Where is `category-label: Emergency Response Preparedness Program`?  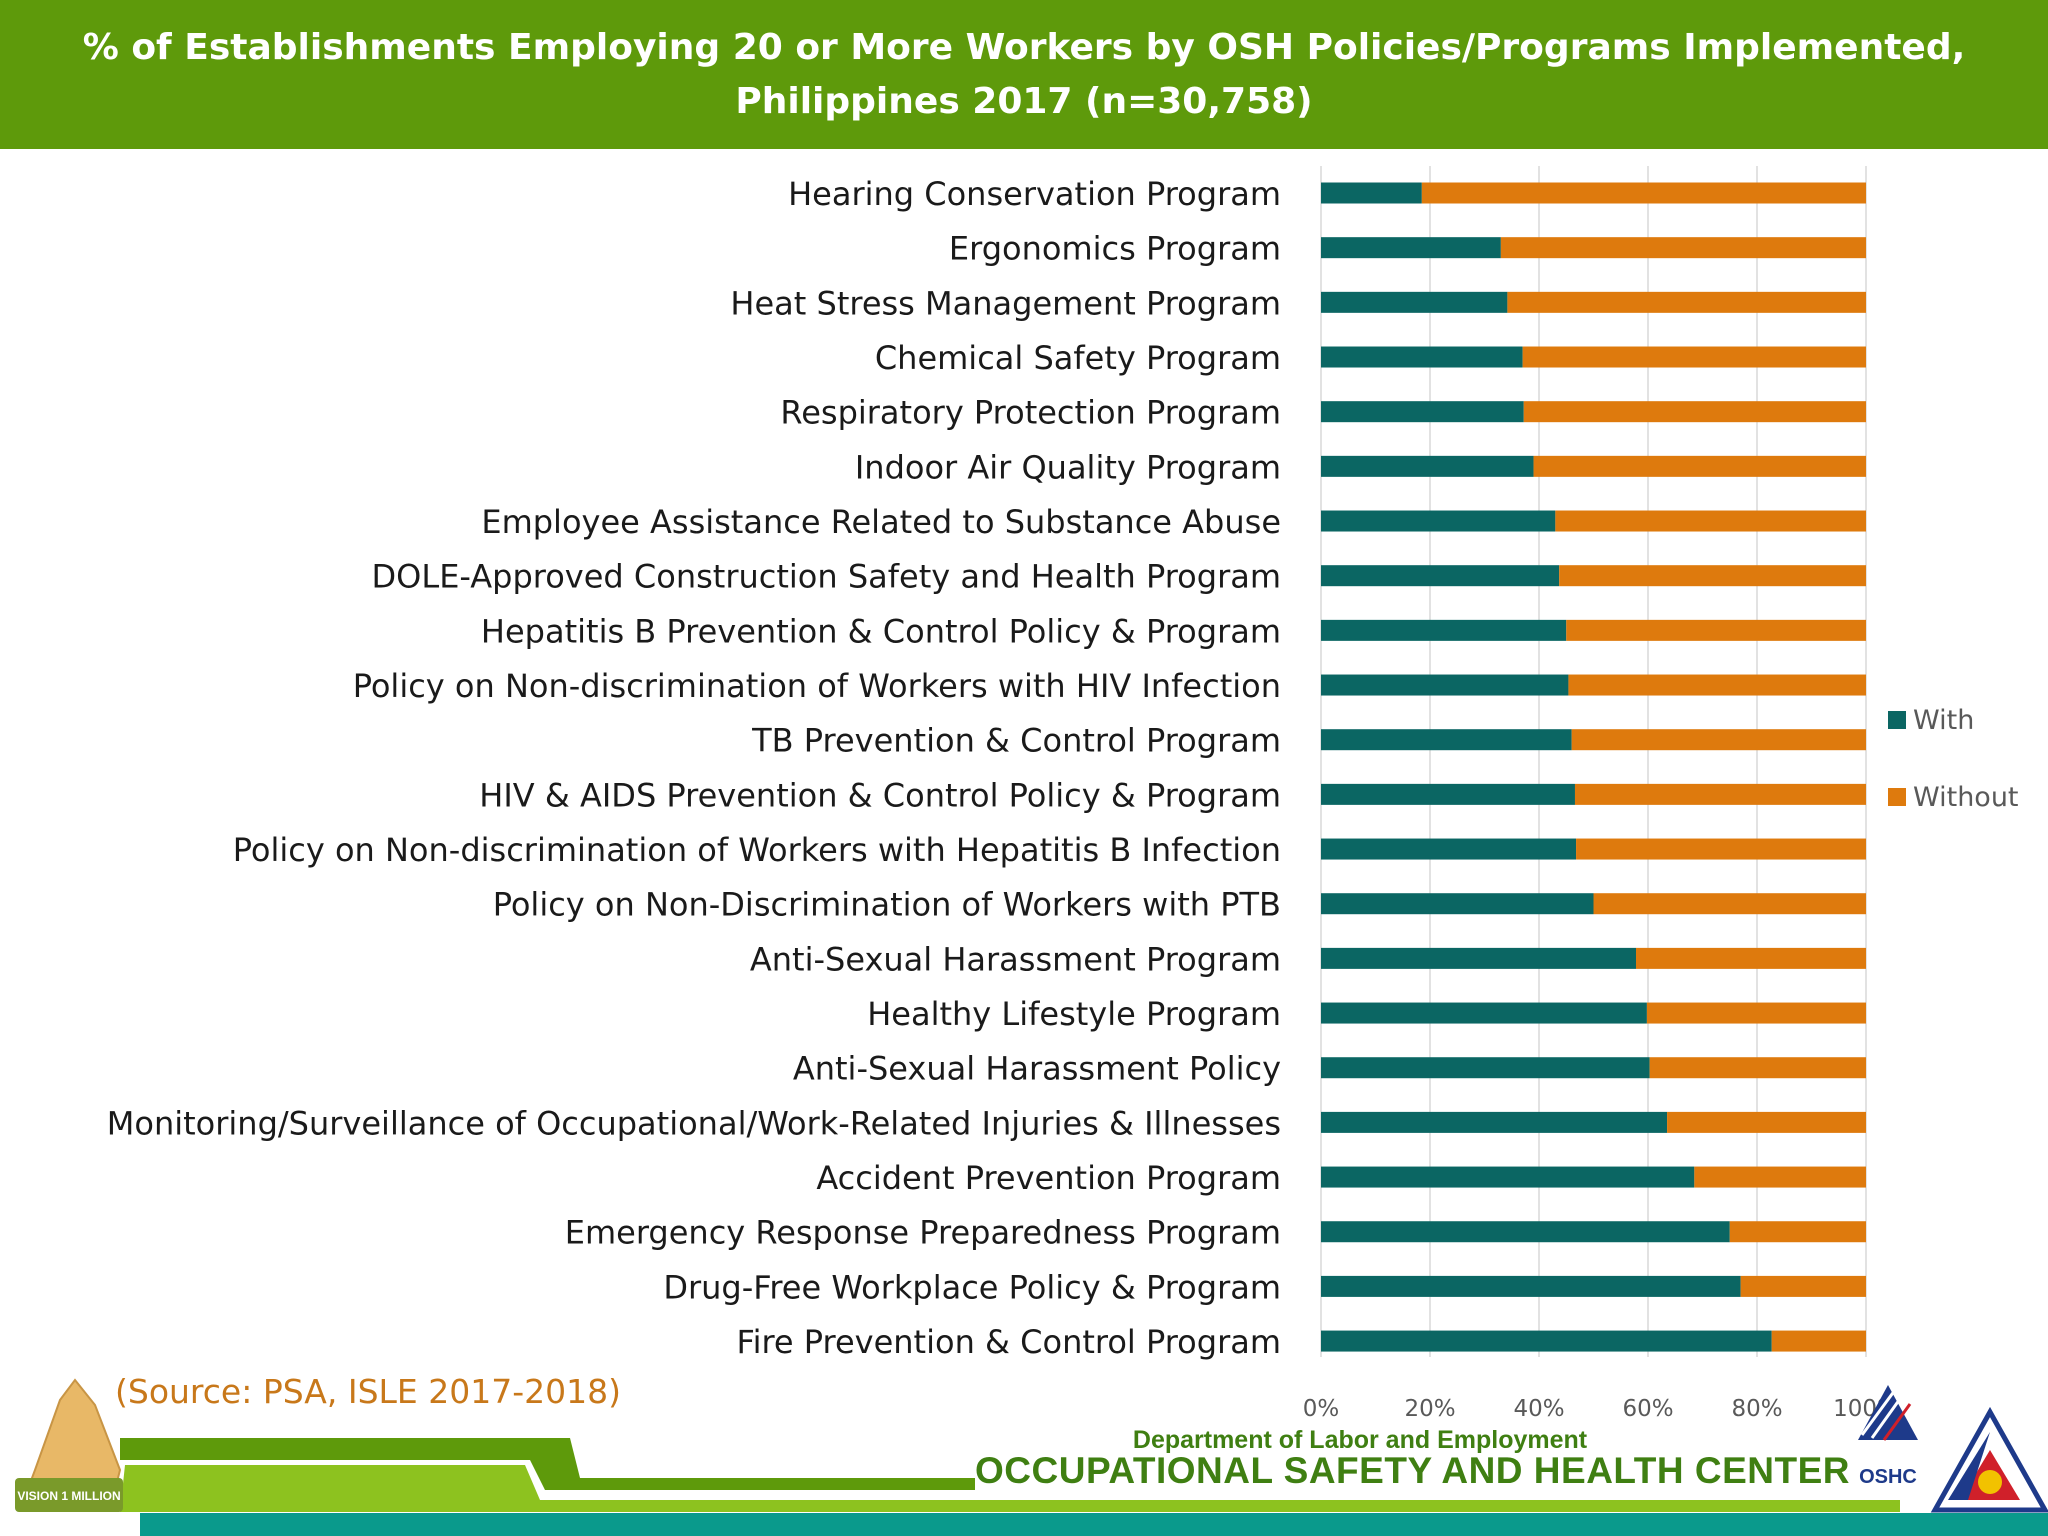
category-label: Emergency Response Preparedness Program is located at coordinates (923, 1233).